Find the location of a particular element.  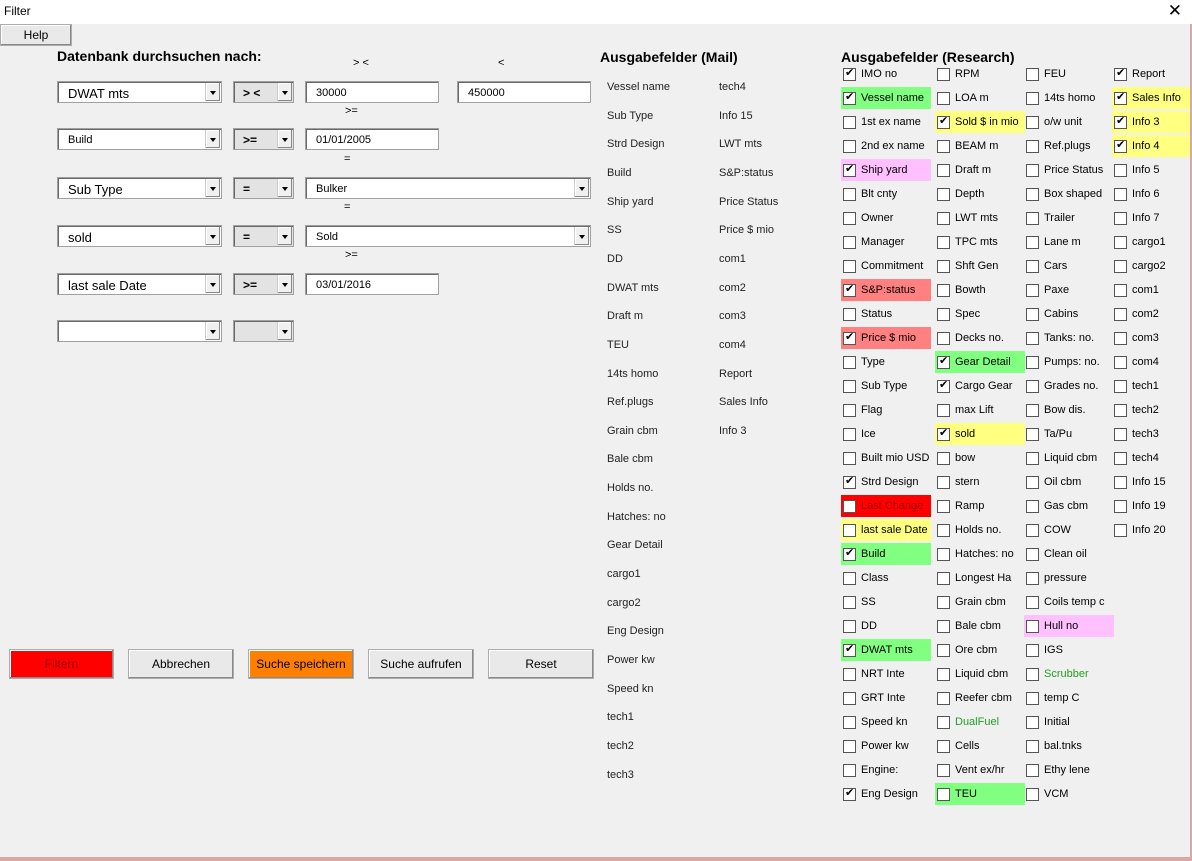

research-checkbox-item: pressure is located at coordinates (1069, 578).